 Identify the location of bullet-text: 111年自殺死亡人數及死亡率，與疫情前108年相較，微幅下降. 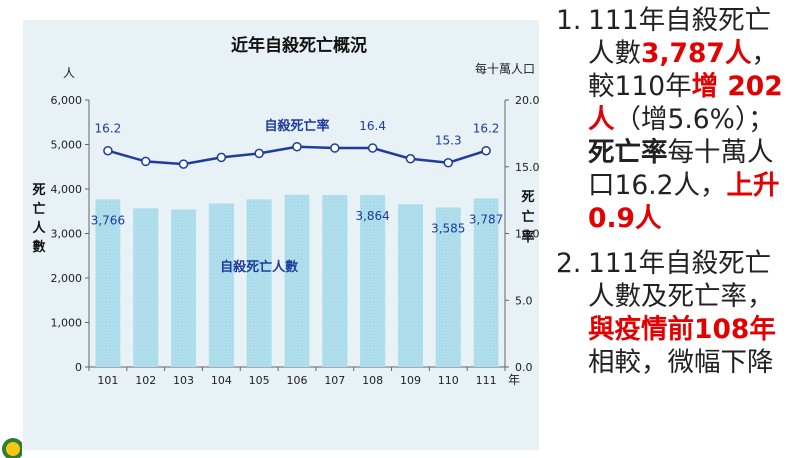
(692, 313).